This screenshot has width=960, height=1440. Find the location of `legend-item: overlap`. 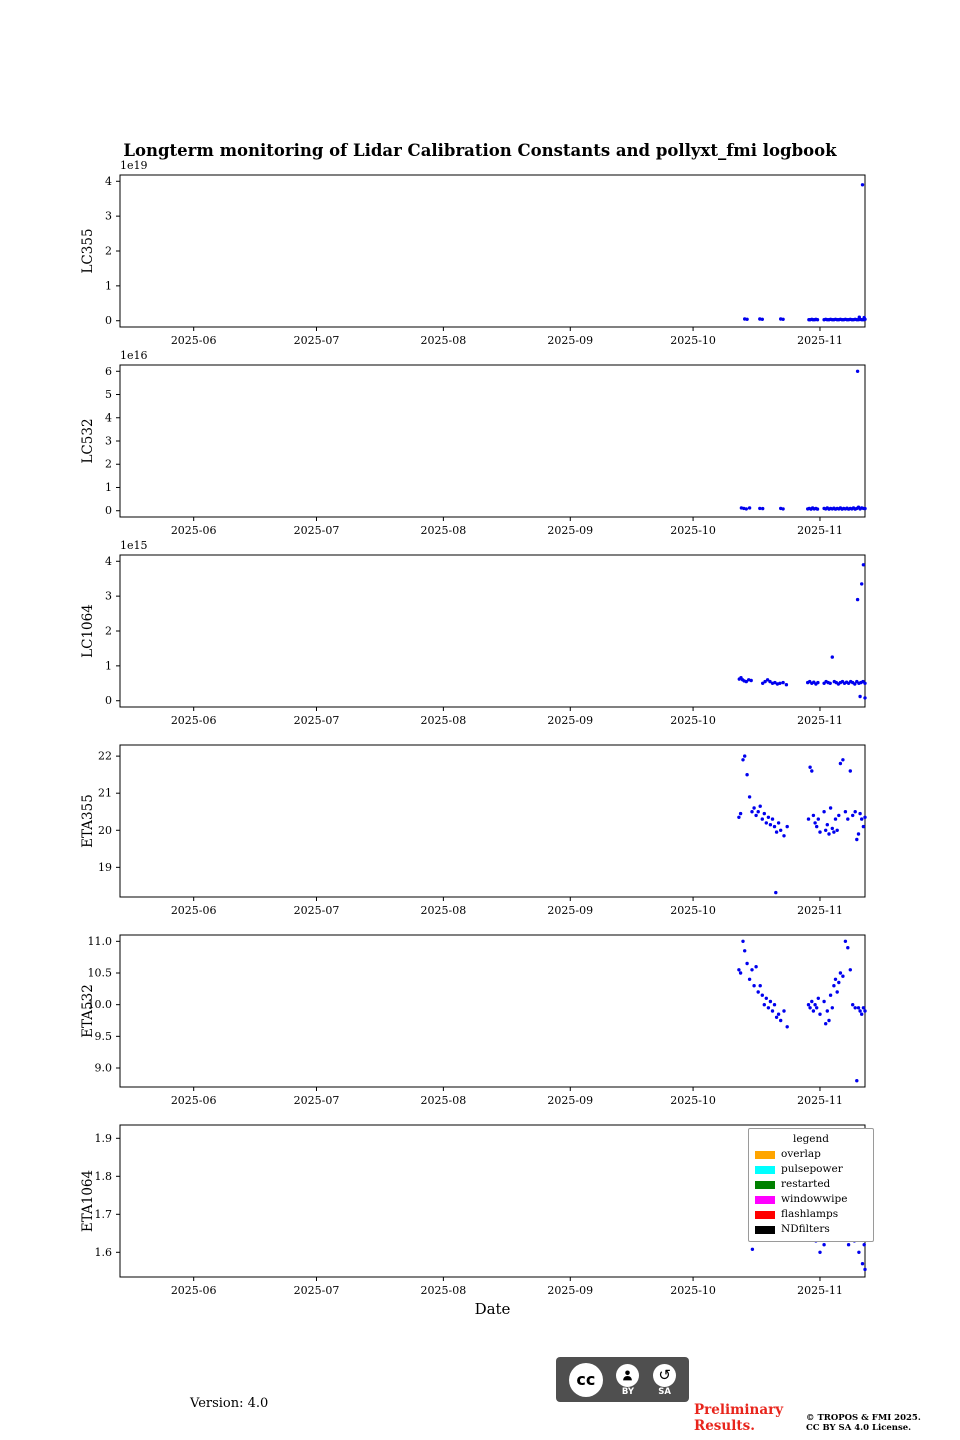

legend-item: overlap is located at coordinates (811, 1154).